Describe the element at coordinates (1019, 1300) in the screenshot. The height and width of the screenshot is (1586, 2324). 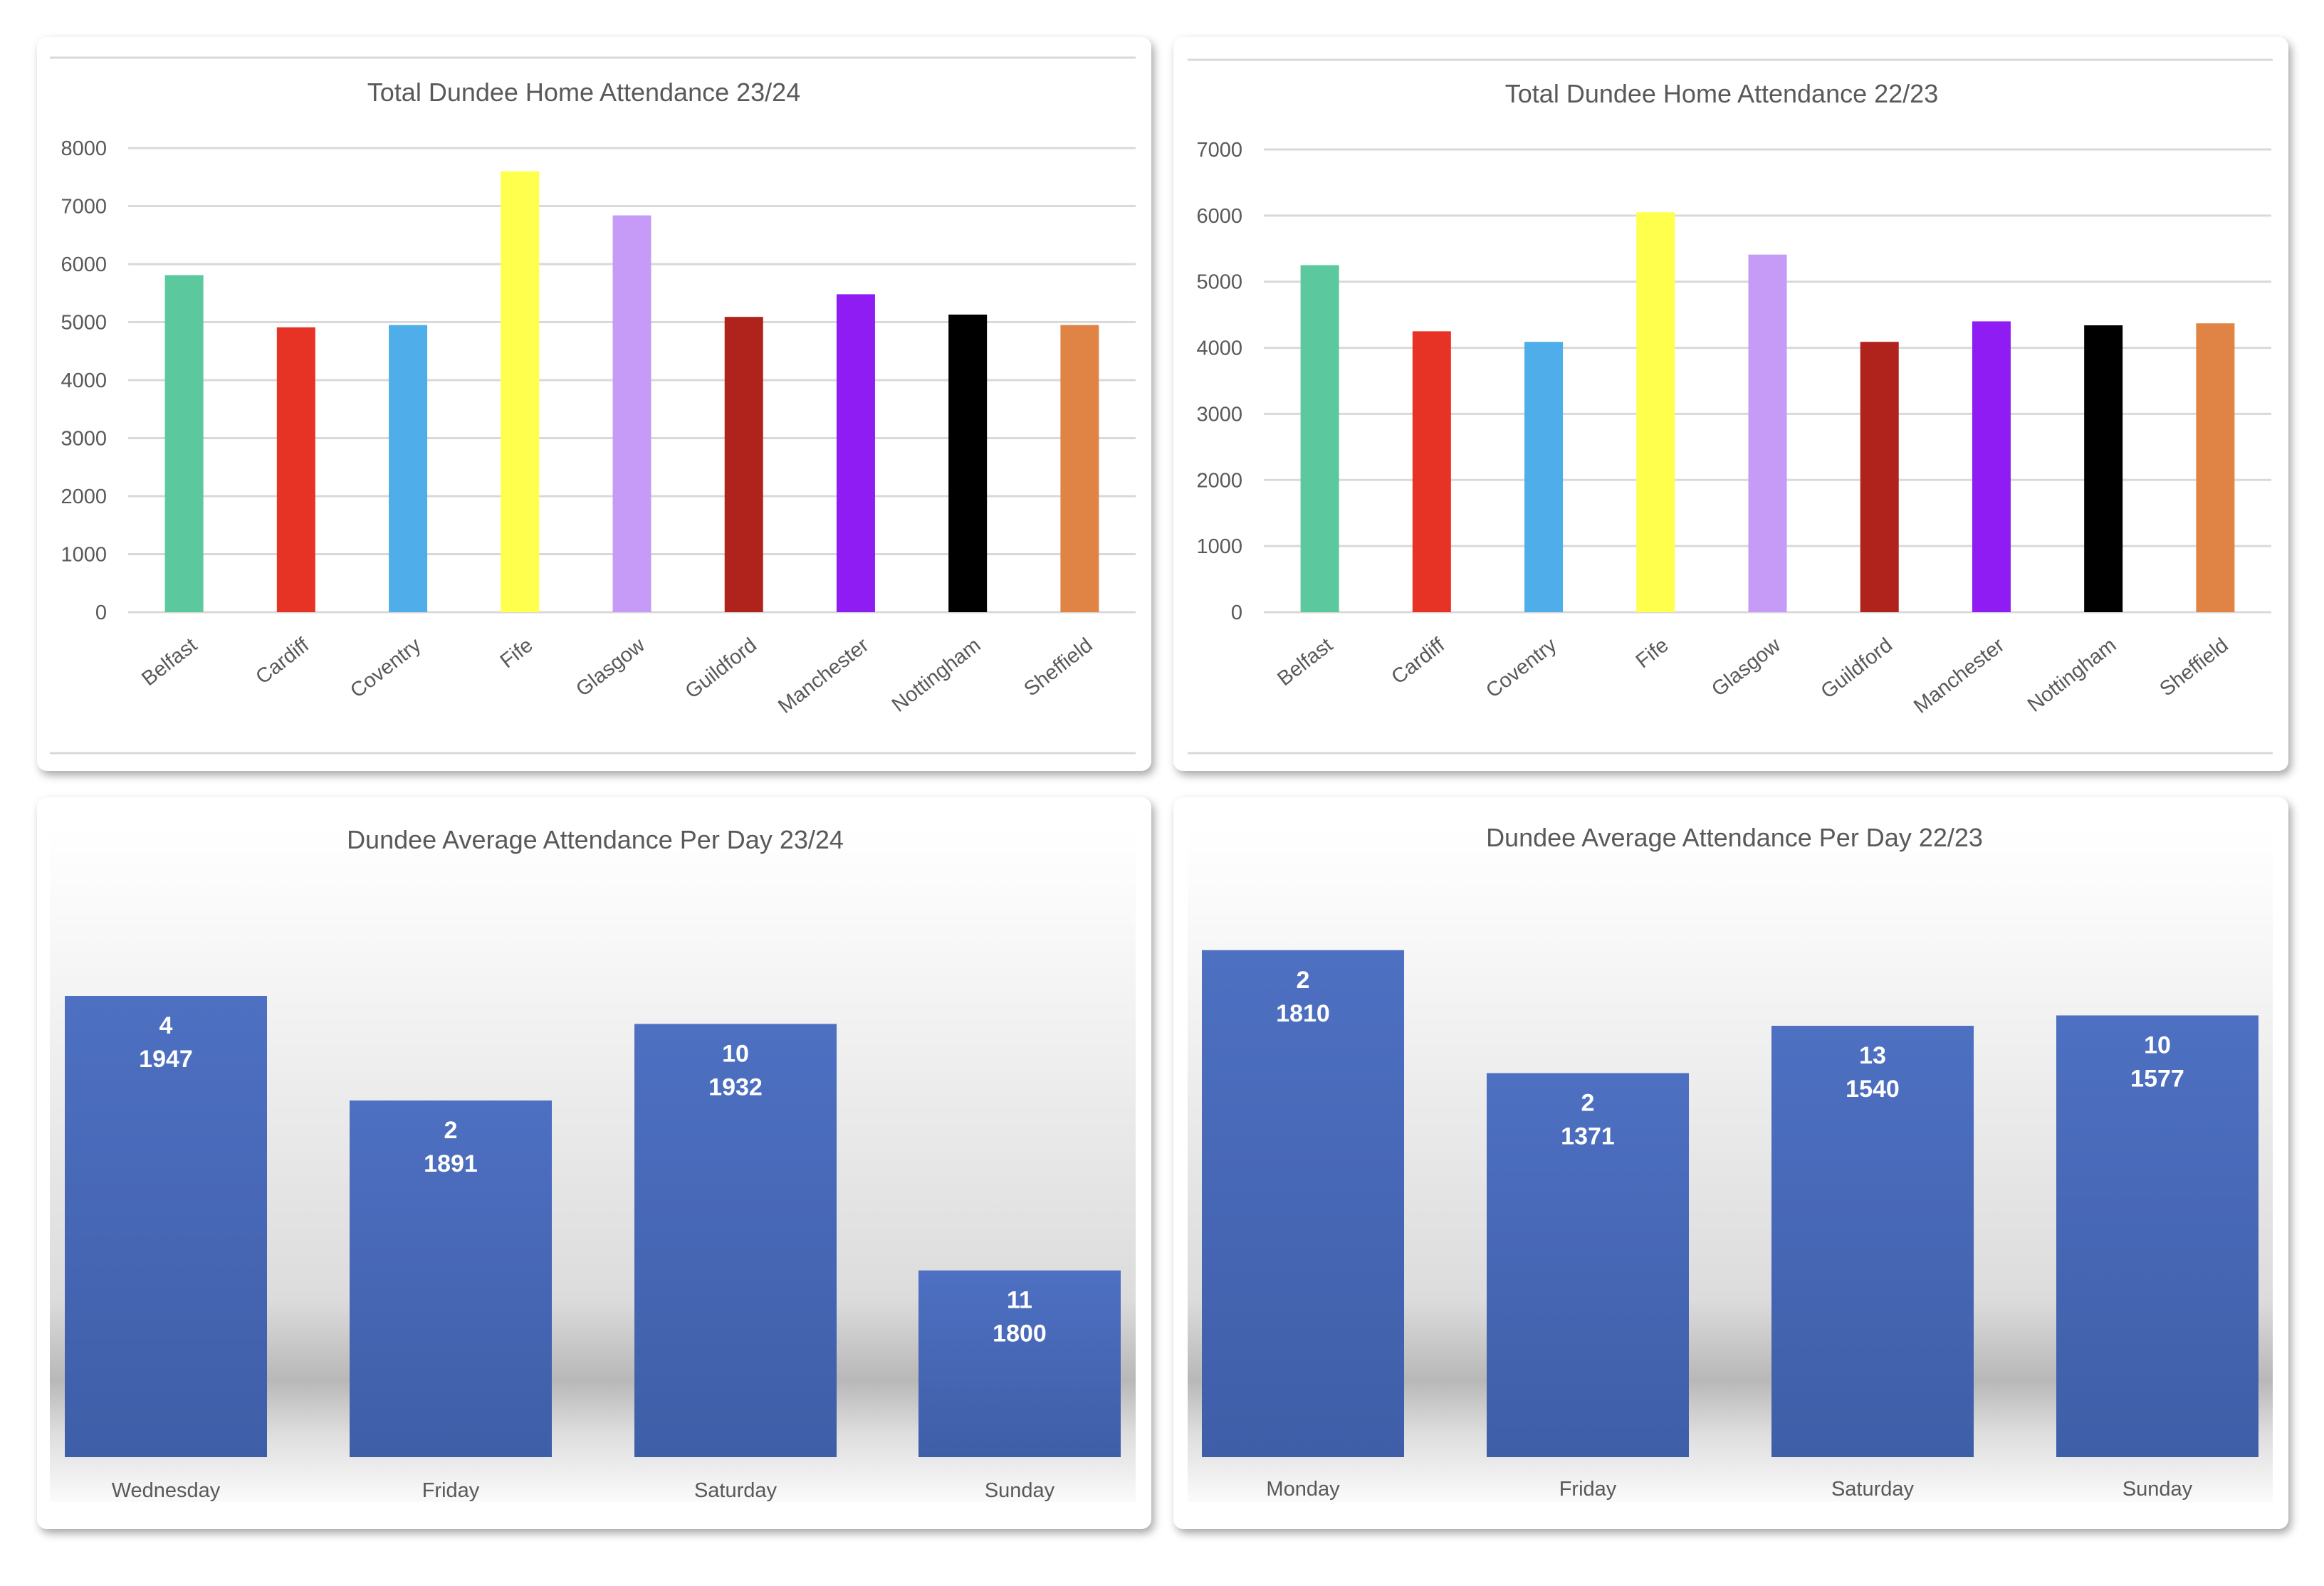
I see `data-label-games: 11` at that location.